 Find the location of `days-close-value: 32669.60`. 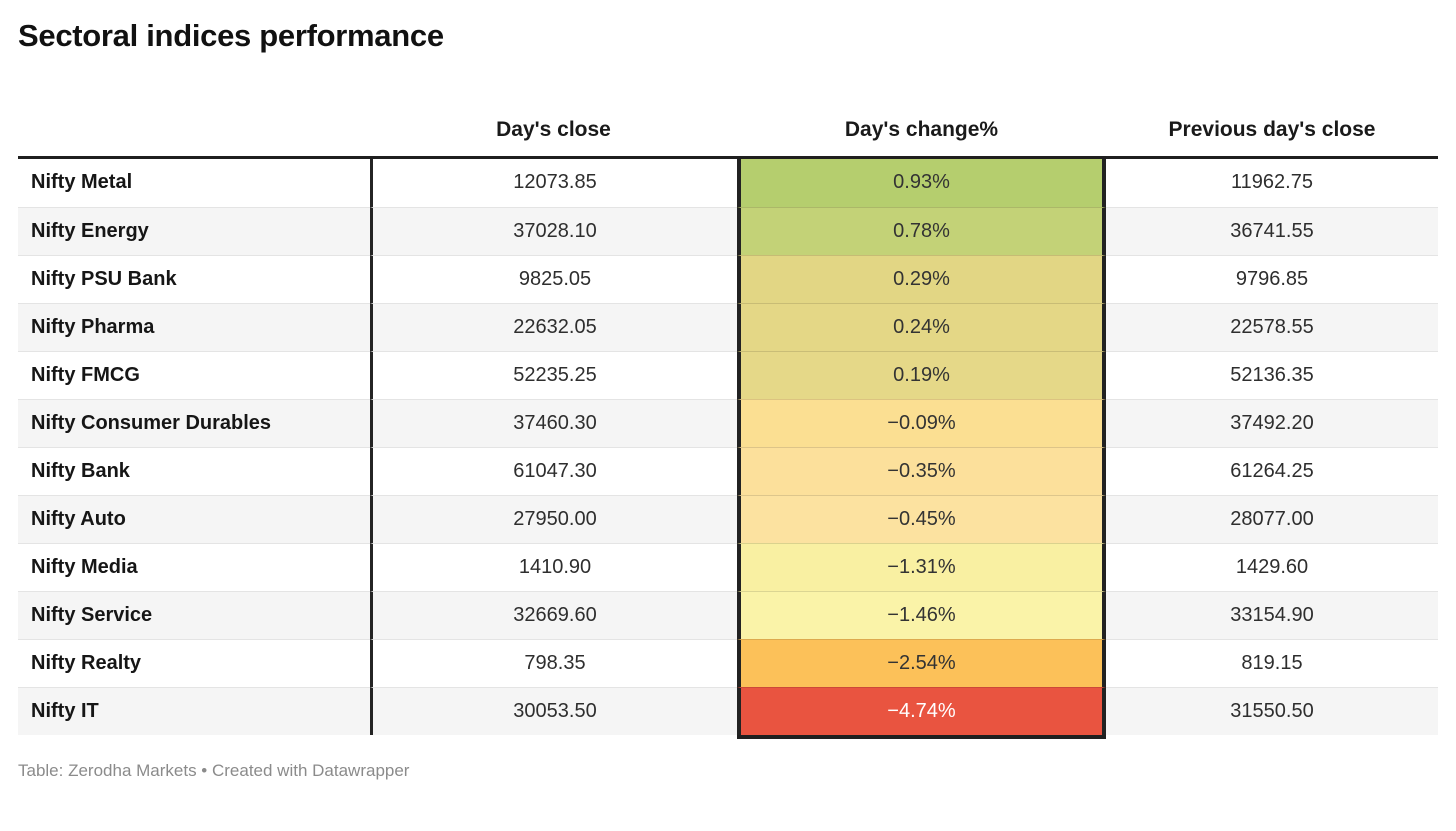

days-close-value: 32669.60 is located at coordinates (553, 614).